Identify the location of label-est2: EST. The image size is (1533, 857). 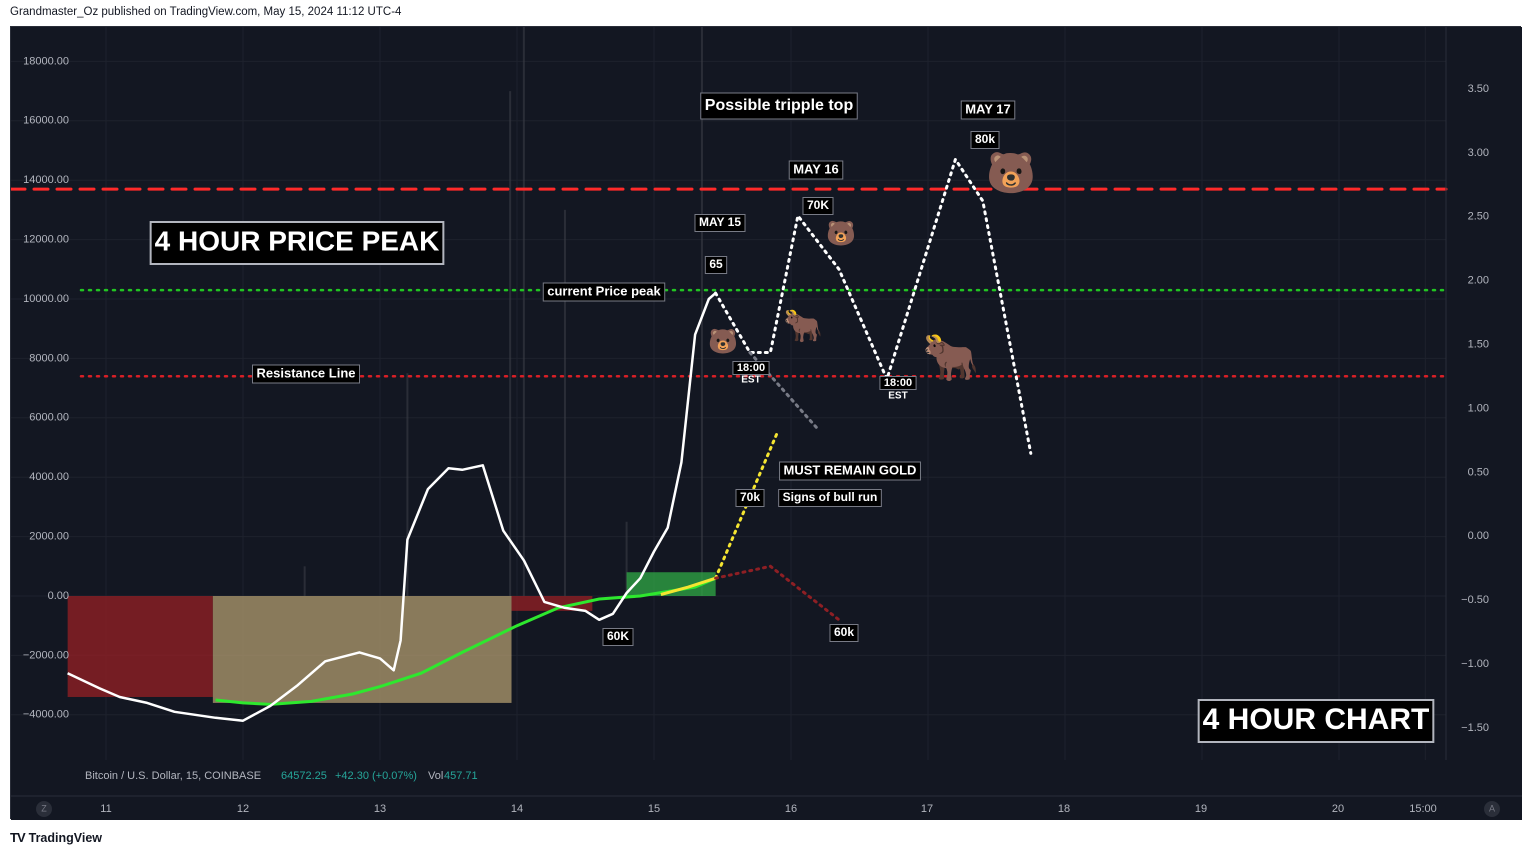
(897, 396).